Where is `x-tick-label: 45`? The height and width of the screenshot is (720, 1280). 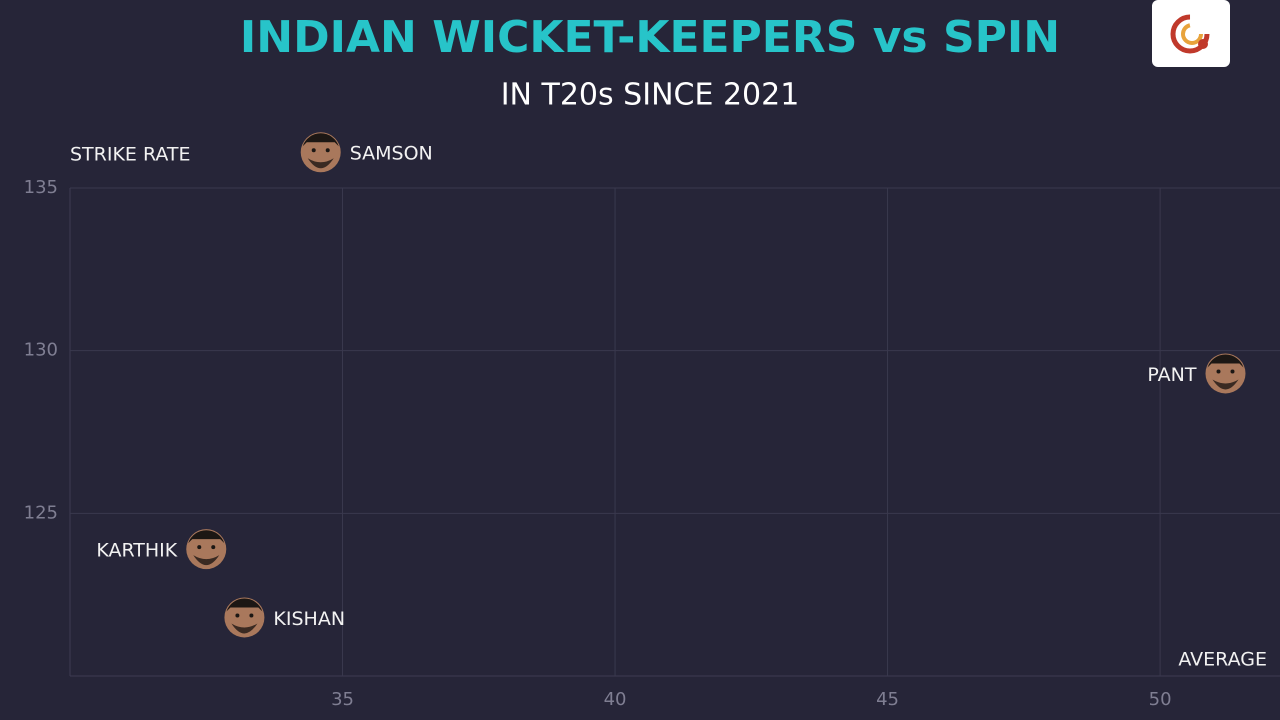
x-tick-label: 45 is located at coordinates (887, 699).